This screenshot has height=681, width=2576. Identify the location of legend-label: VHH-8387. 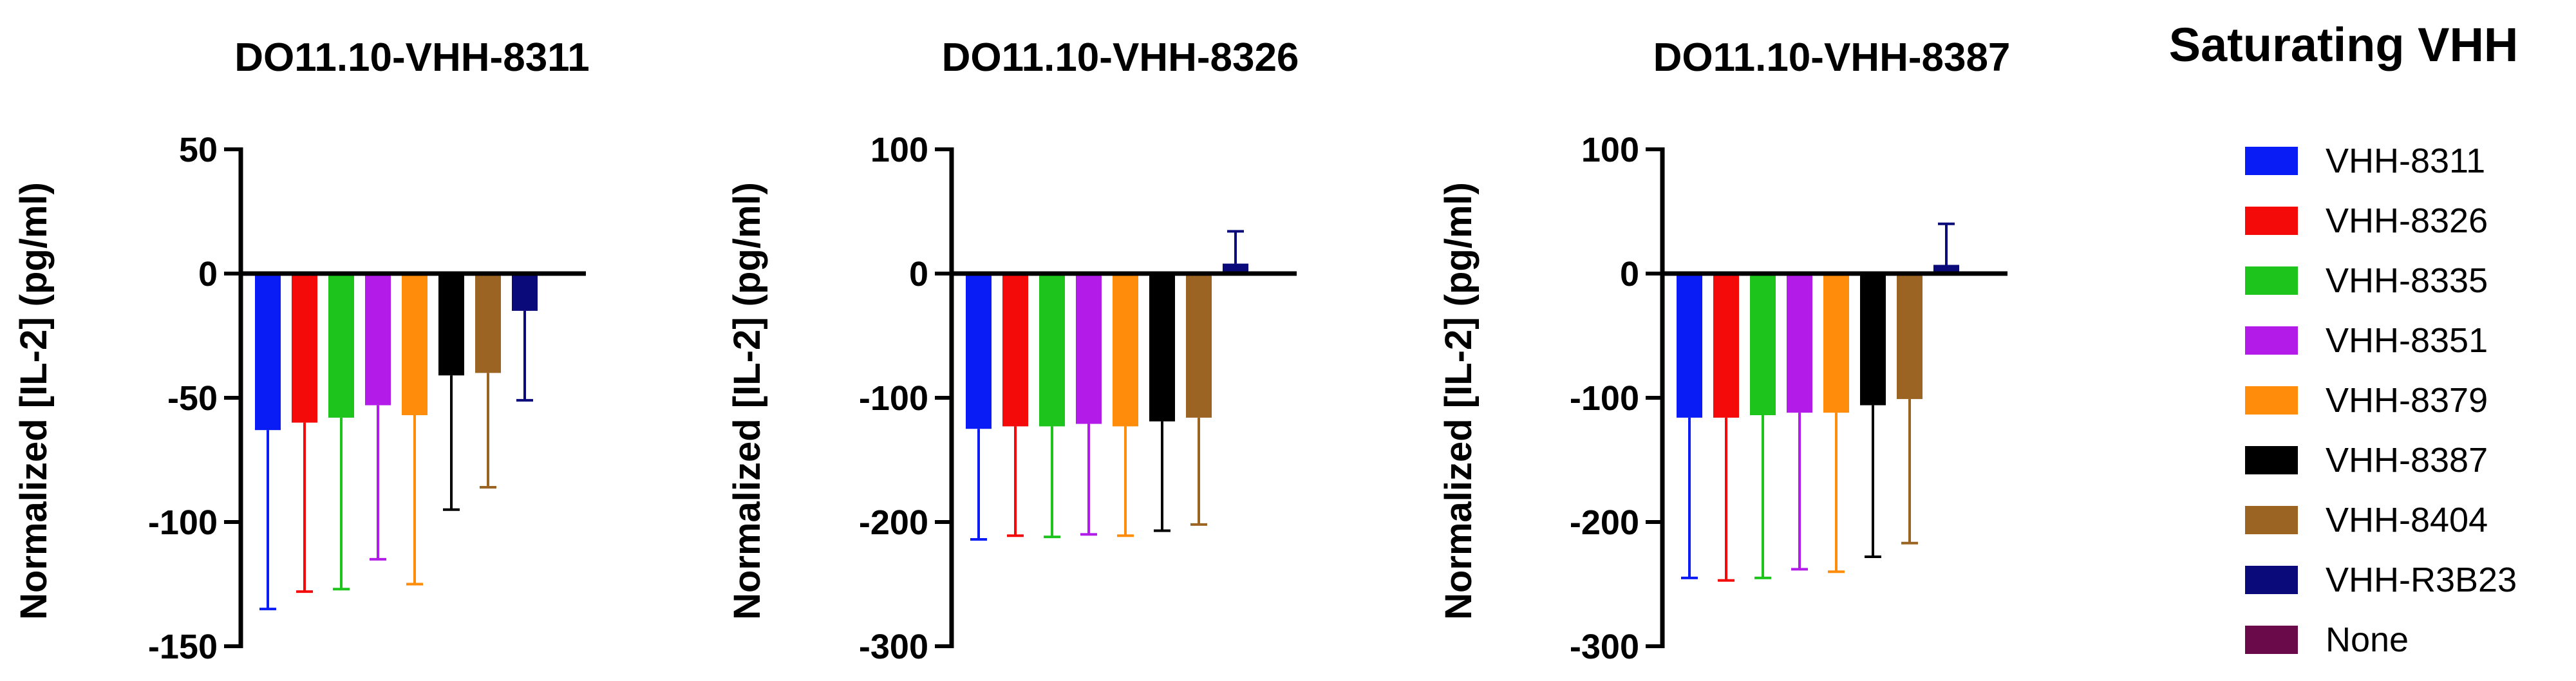
(2407, 461).